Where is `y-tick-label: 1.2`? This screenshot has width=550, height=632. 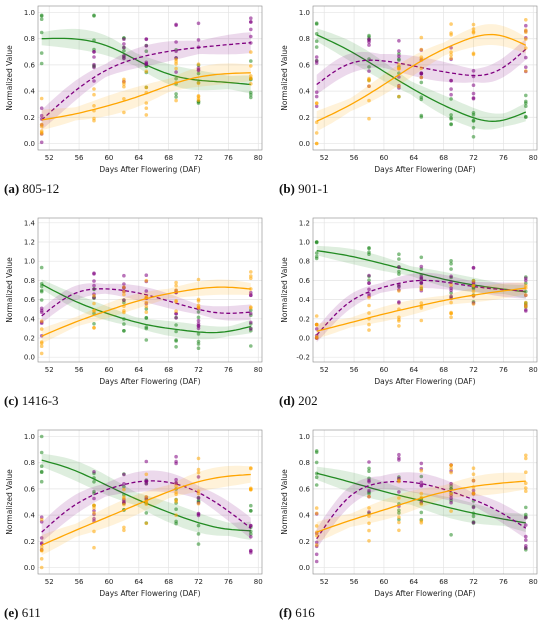
y-tick-label: 1.2 is located at coordinates (29, 243).